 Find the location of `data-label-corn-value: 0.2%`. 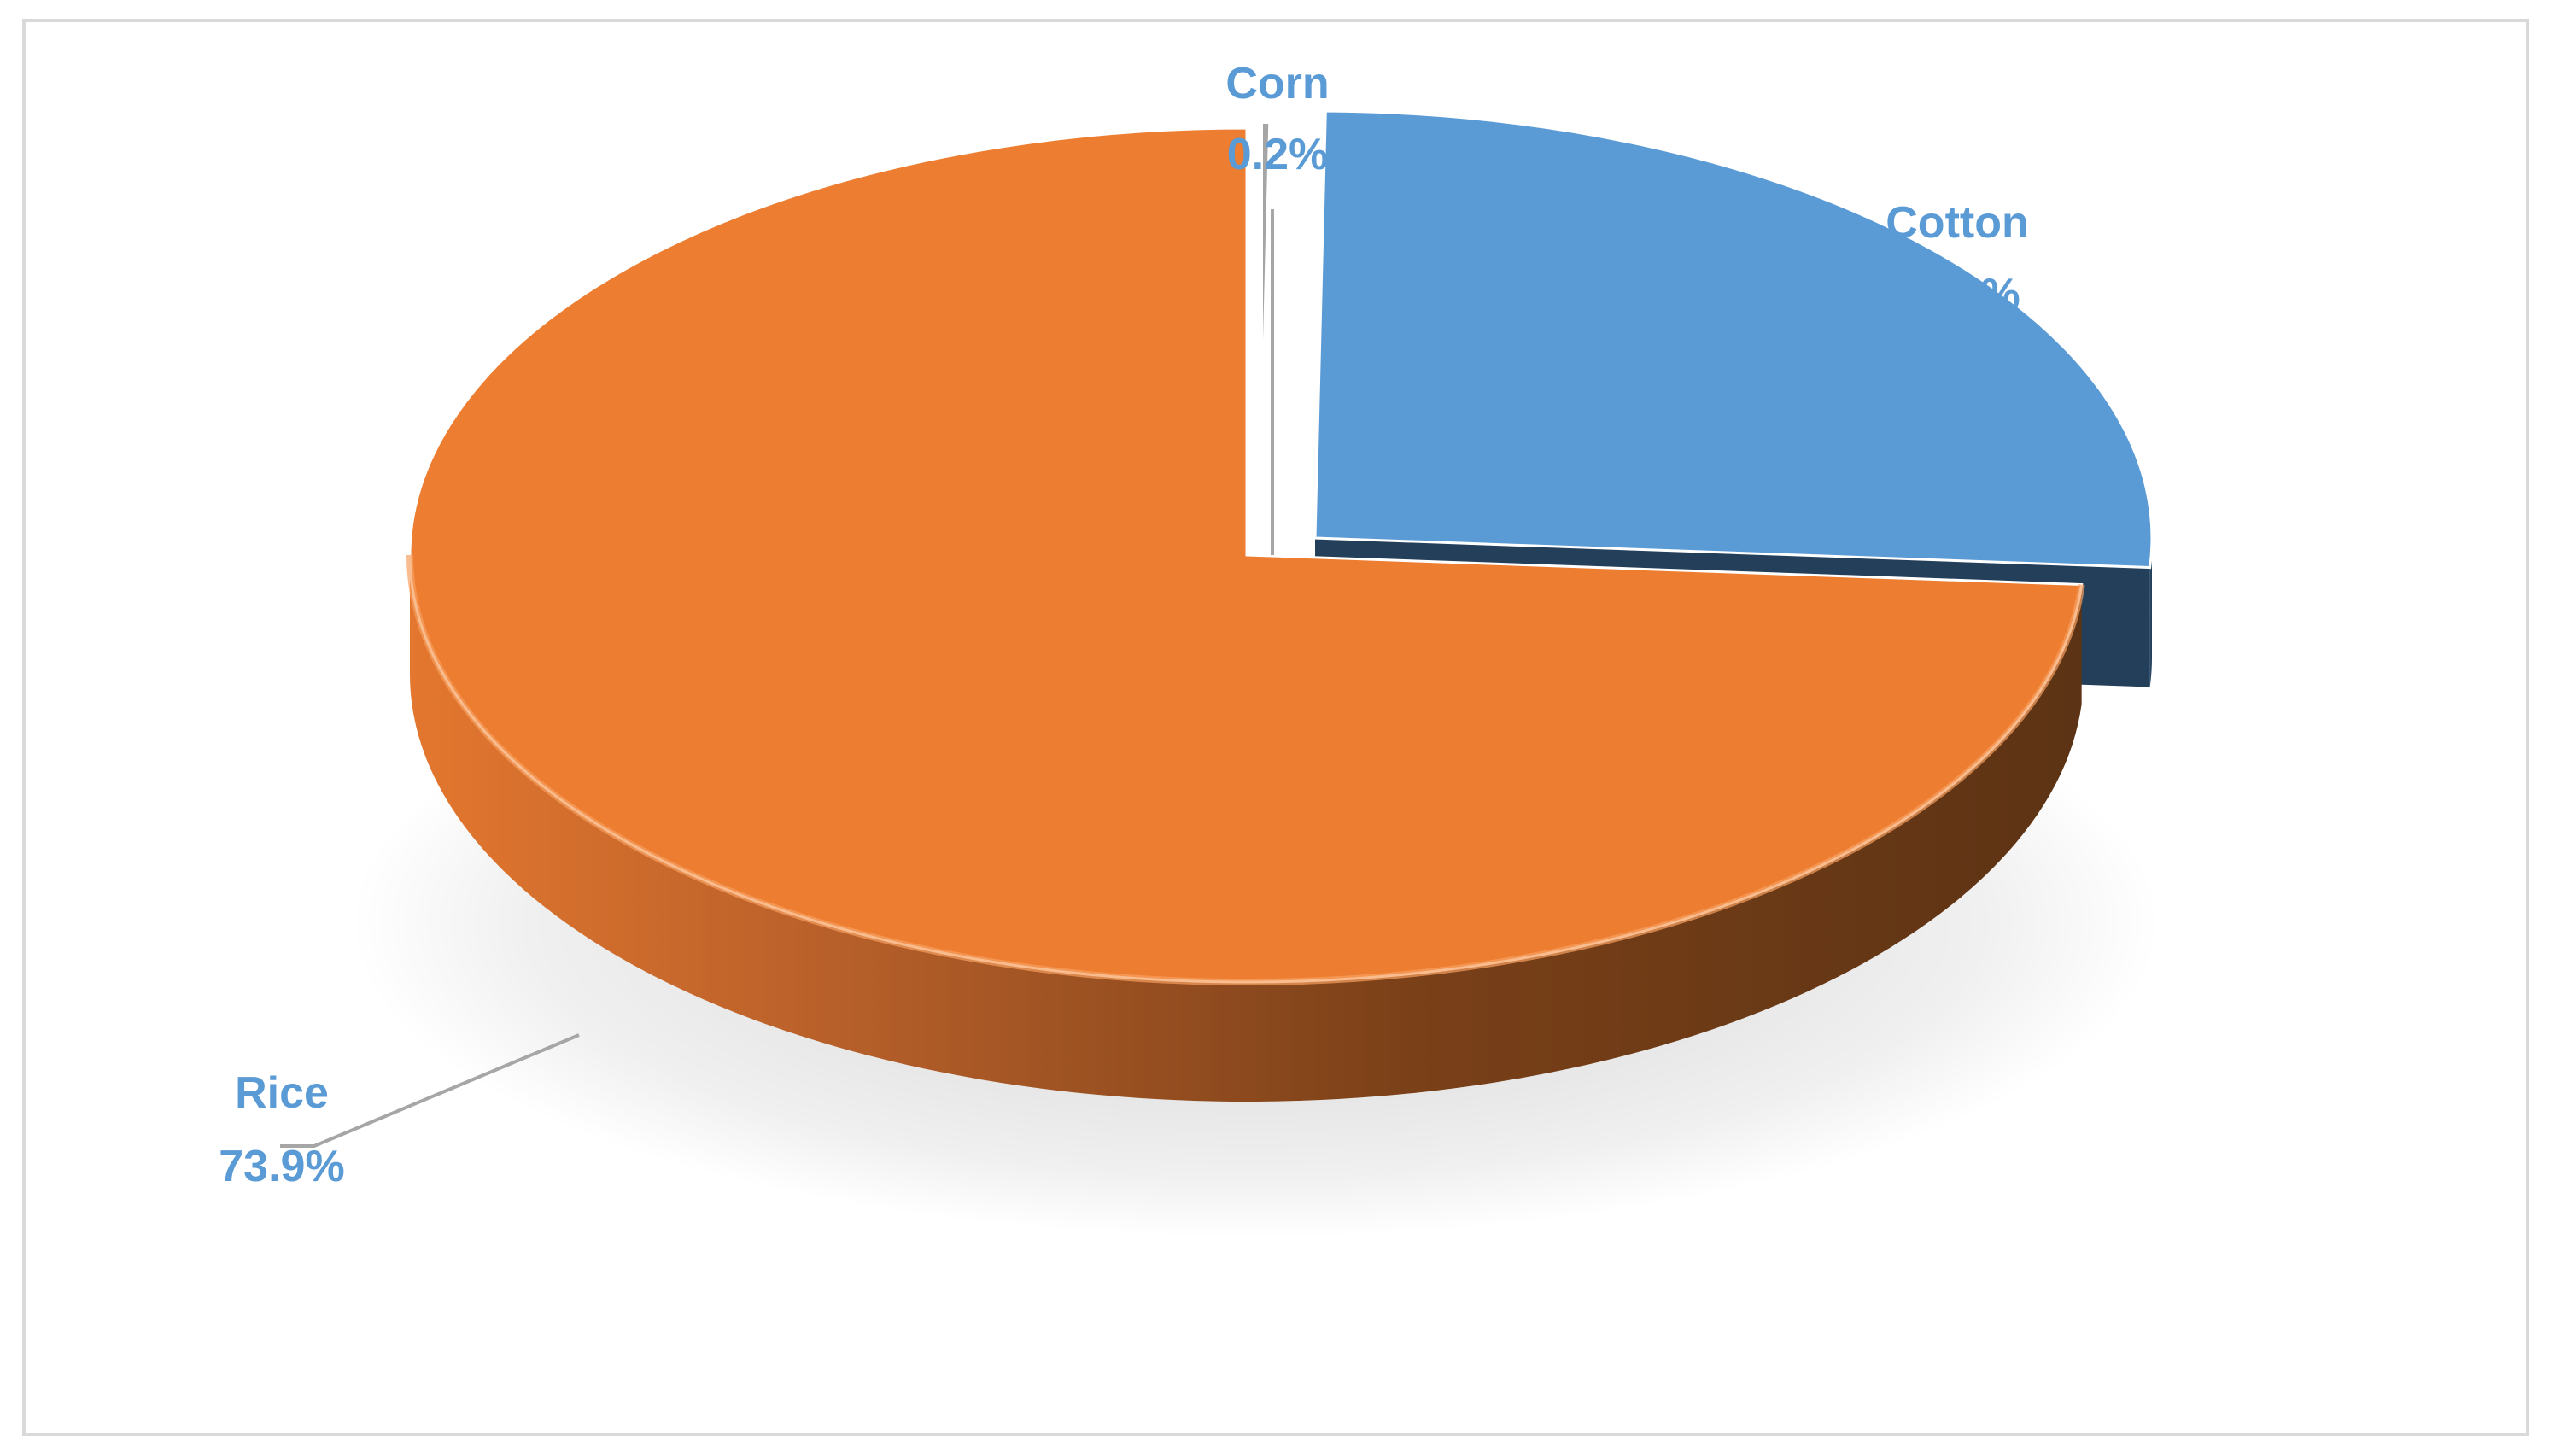

data-label-corn-value: 0.2% is located at coordinates (1278, 154).